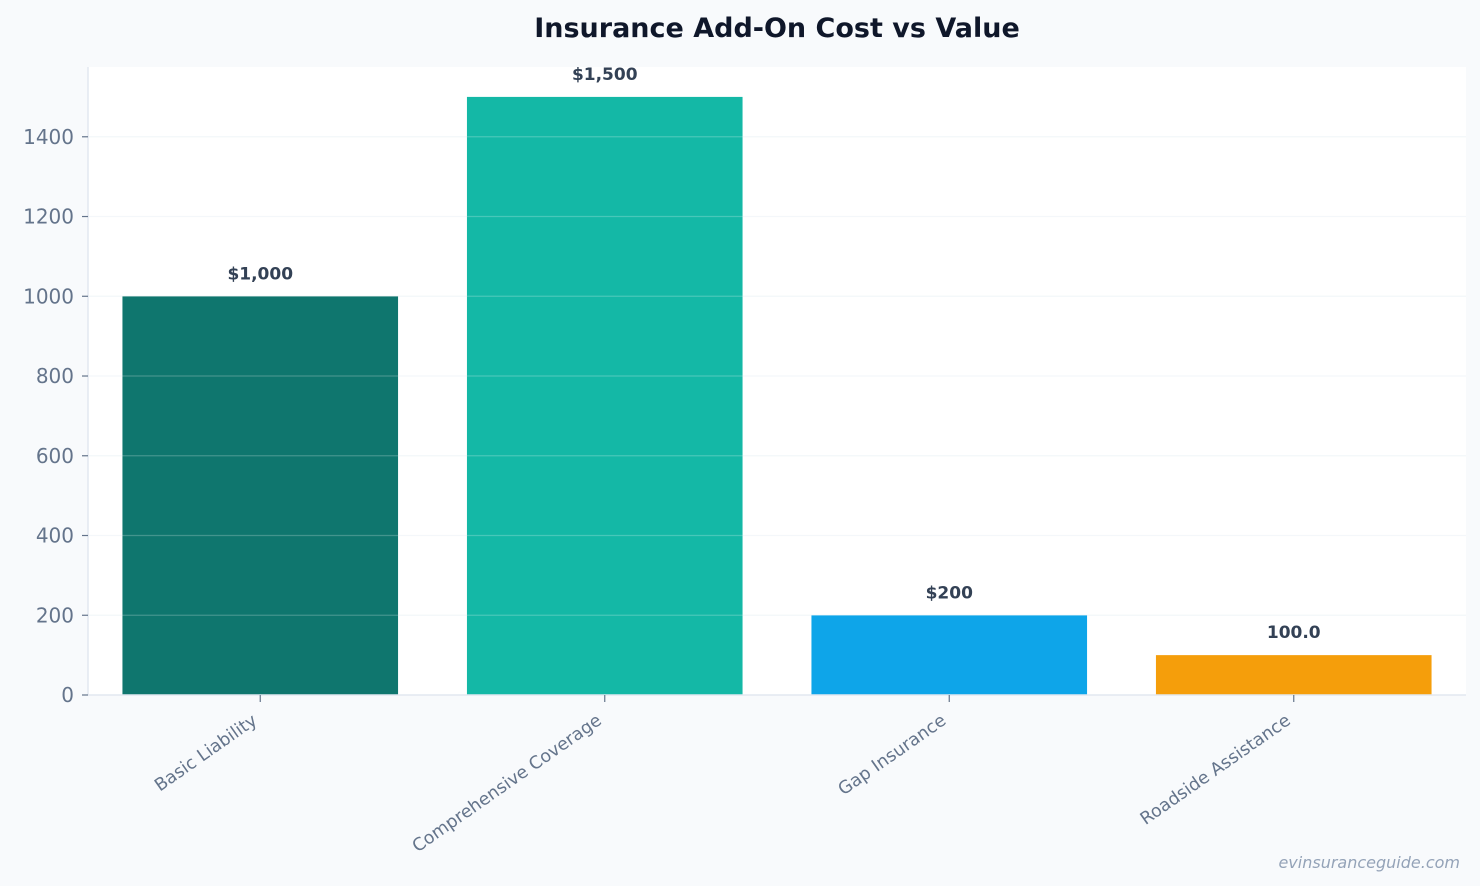 Image resolution: width=1480 pixels, height=886 pixels. I want to click on x-tick-label: Gap Insurance, so click(892, 755).